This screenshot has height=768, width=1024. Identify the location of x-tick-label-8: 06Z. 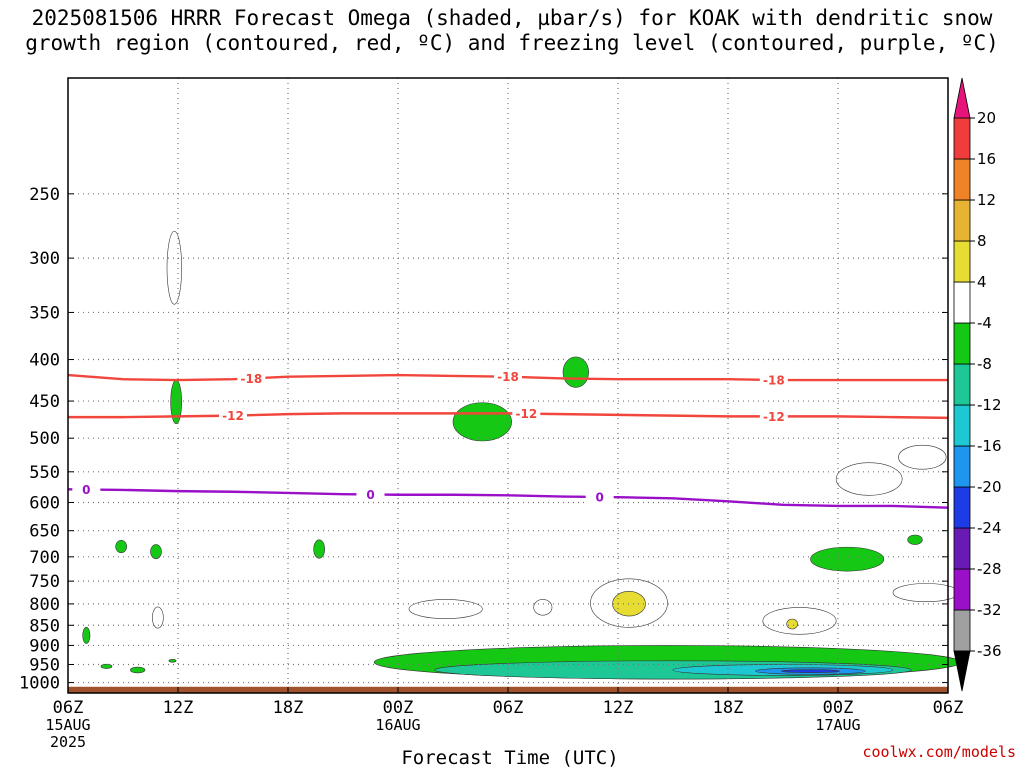
(948, 708).